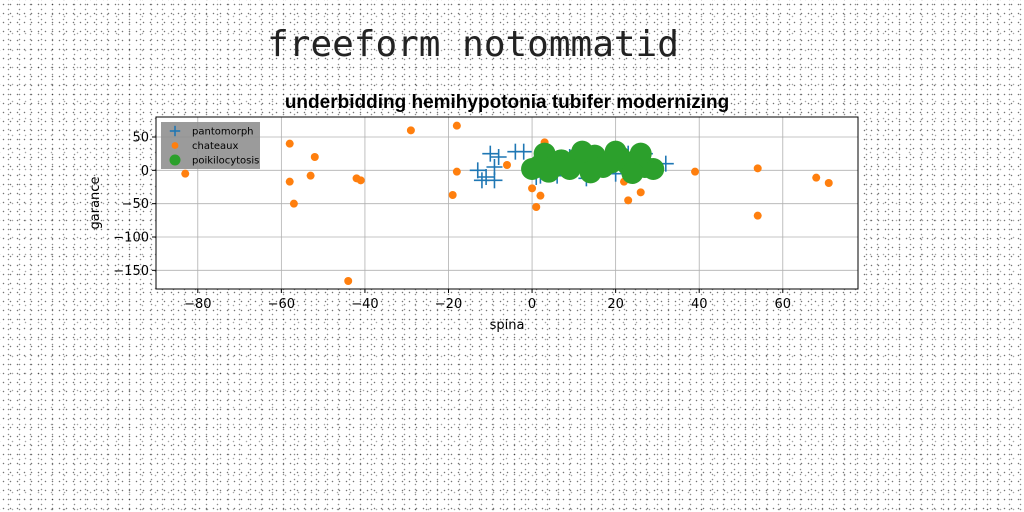 This screenshot has width=1024, height=512. What do you see at coordinates (140, 138) in the screenshot?
I see `y-tick-label: 50` at bounding box center [140, 138].